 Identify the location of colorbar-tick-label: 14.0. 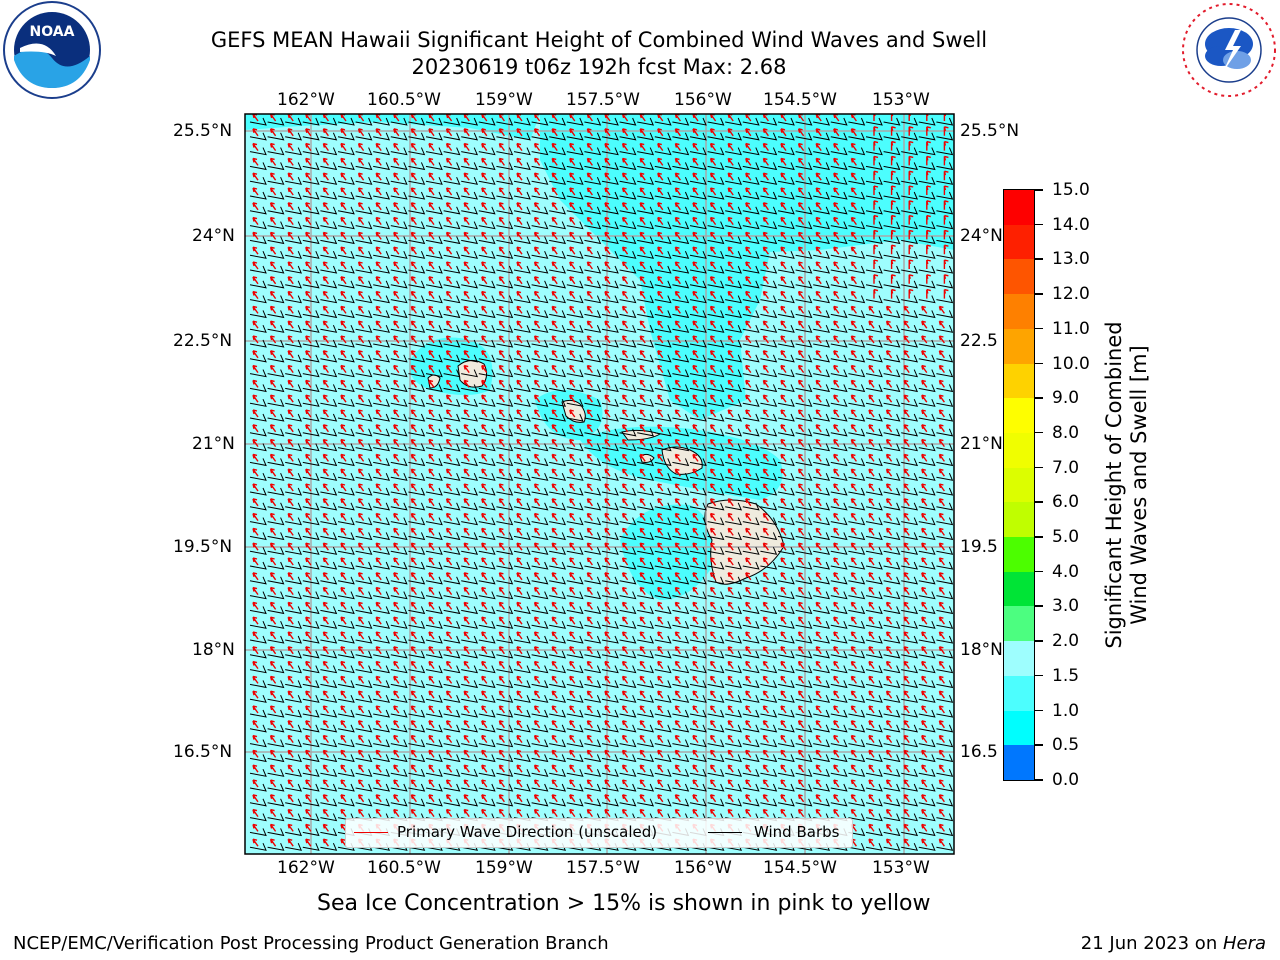
(1071, 224).